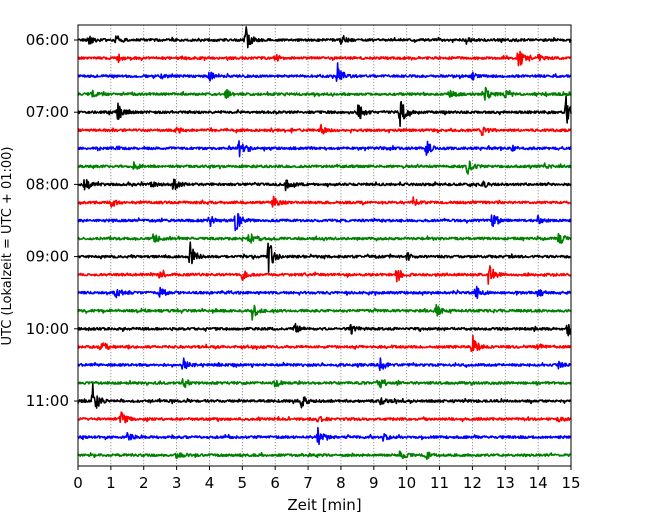  Describe the element at coordinates (327, 479) in the screenshot. I see `x-axis: 0 1 2 3 4 5 6 7 8 9 10 11 12 13 14 15` at that location.